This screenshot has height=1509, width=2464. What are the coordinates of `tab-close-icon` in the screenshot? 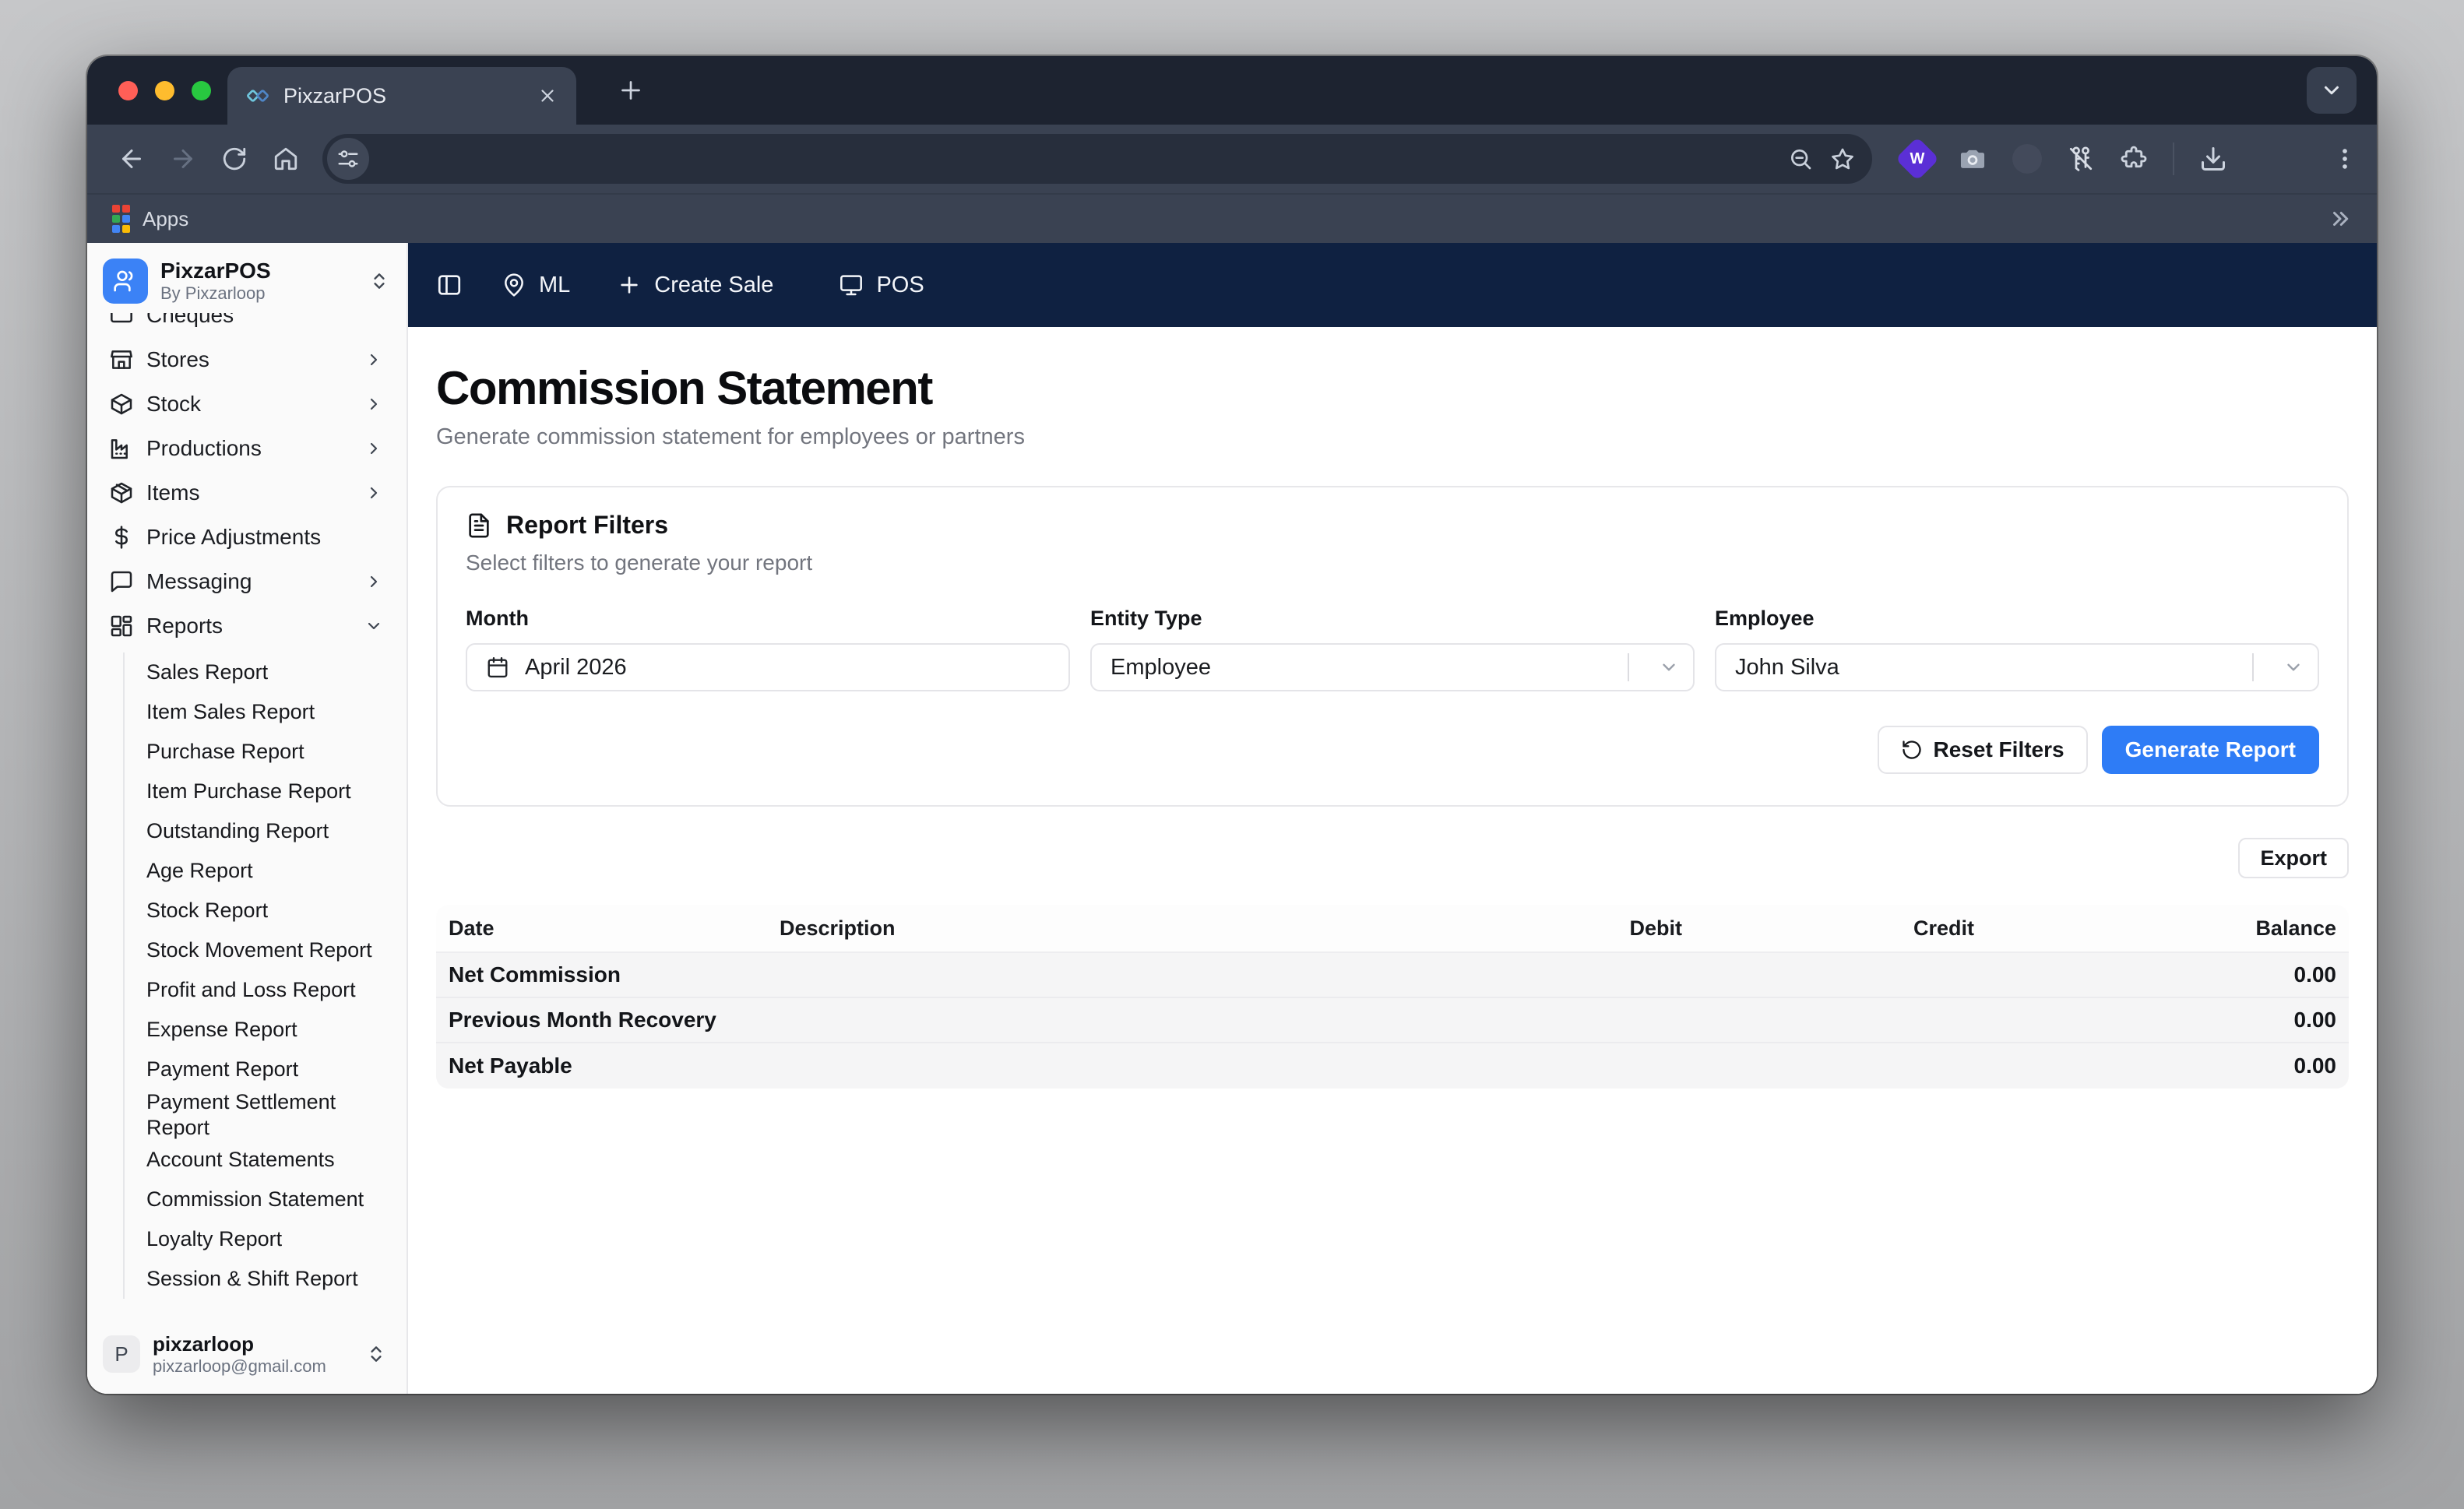 It's located at (547, 96).